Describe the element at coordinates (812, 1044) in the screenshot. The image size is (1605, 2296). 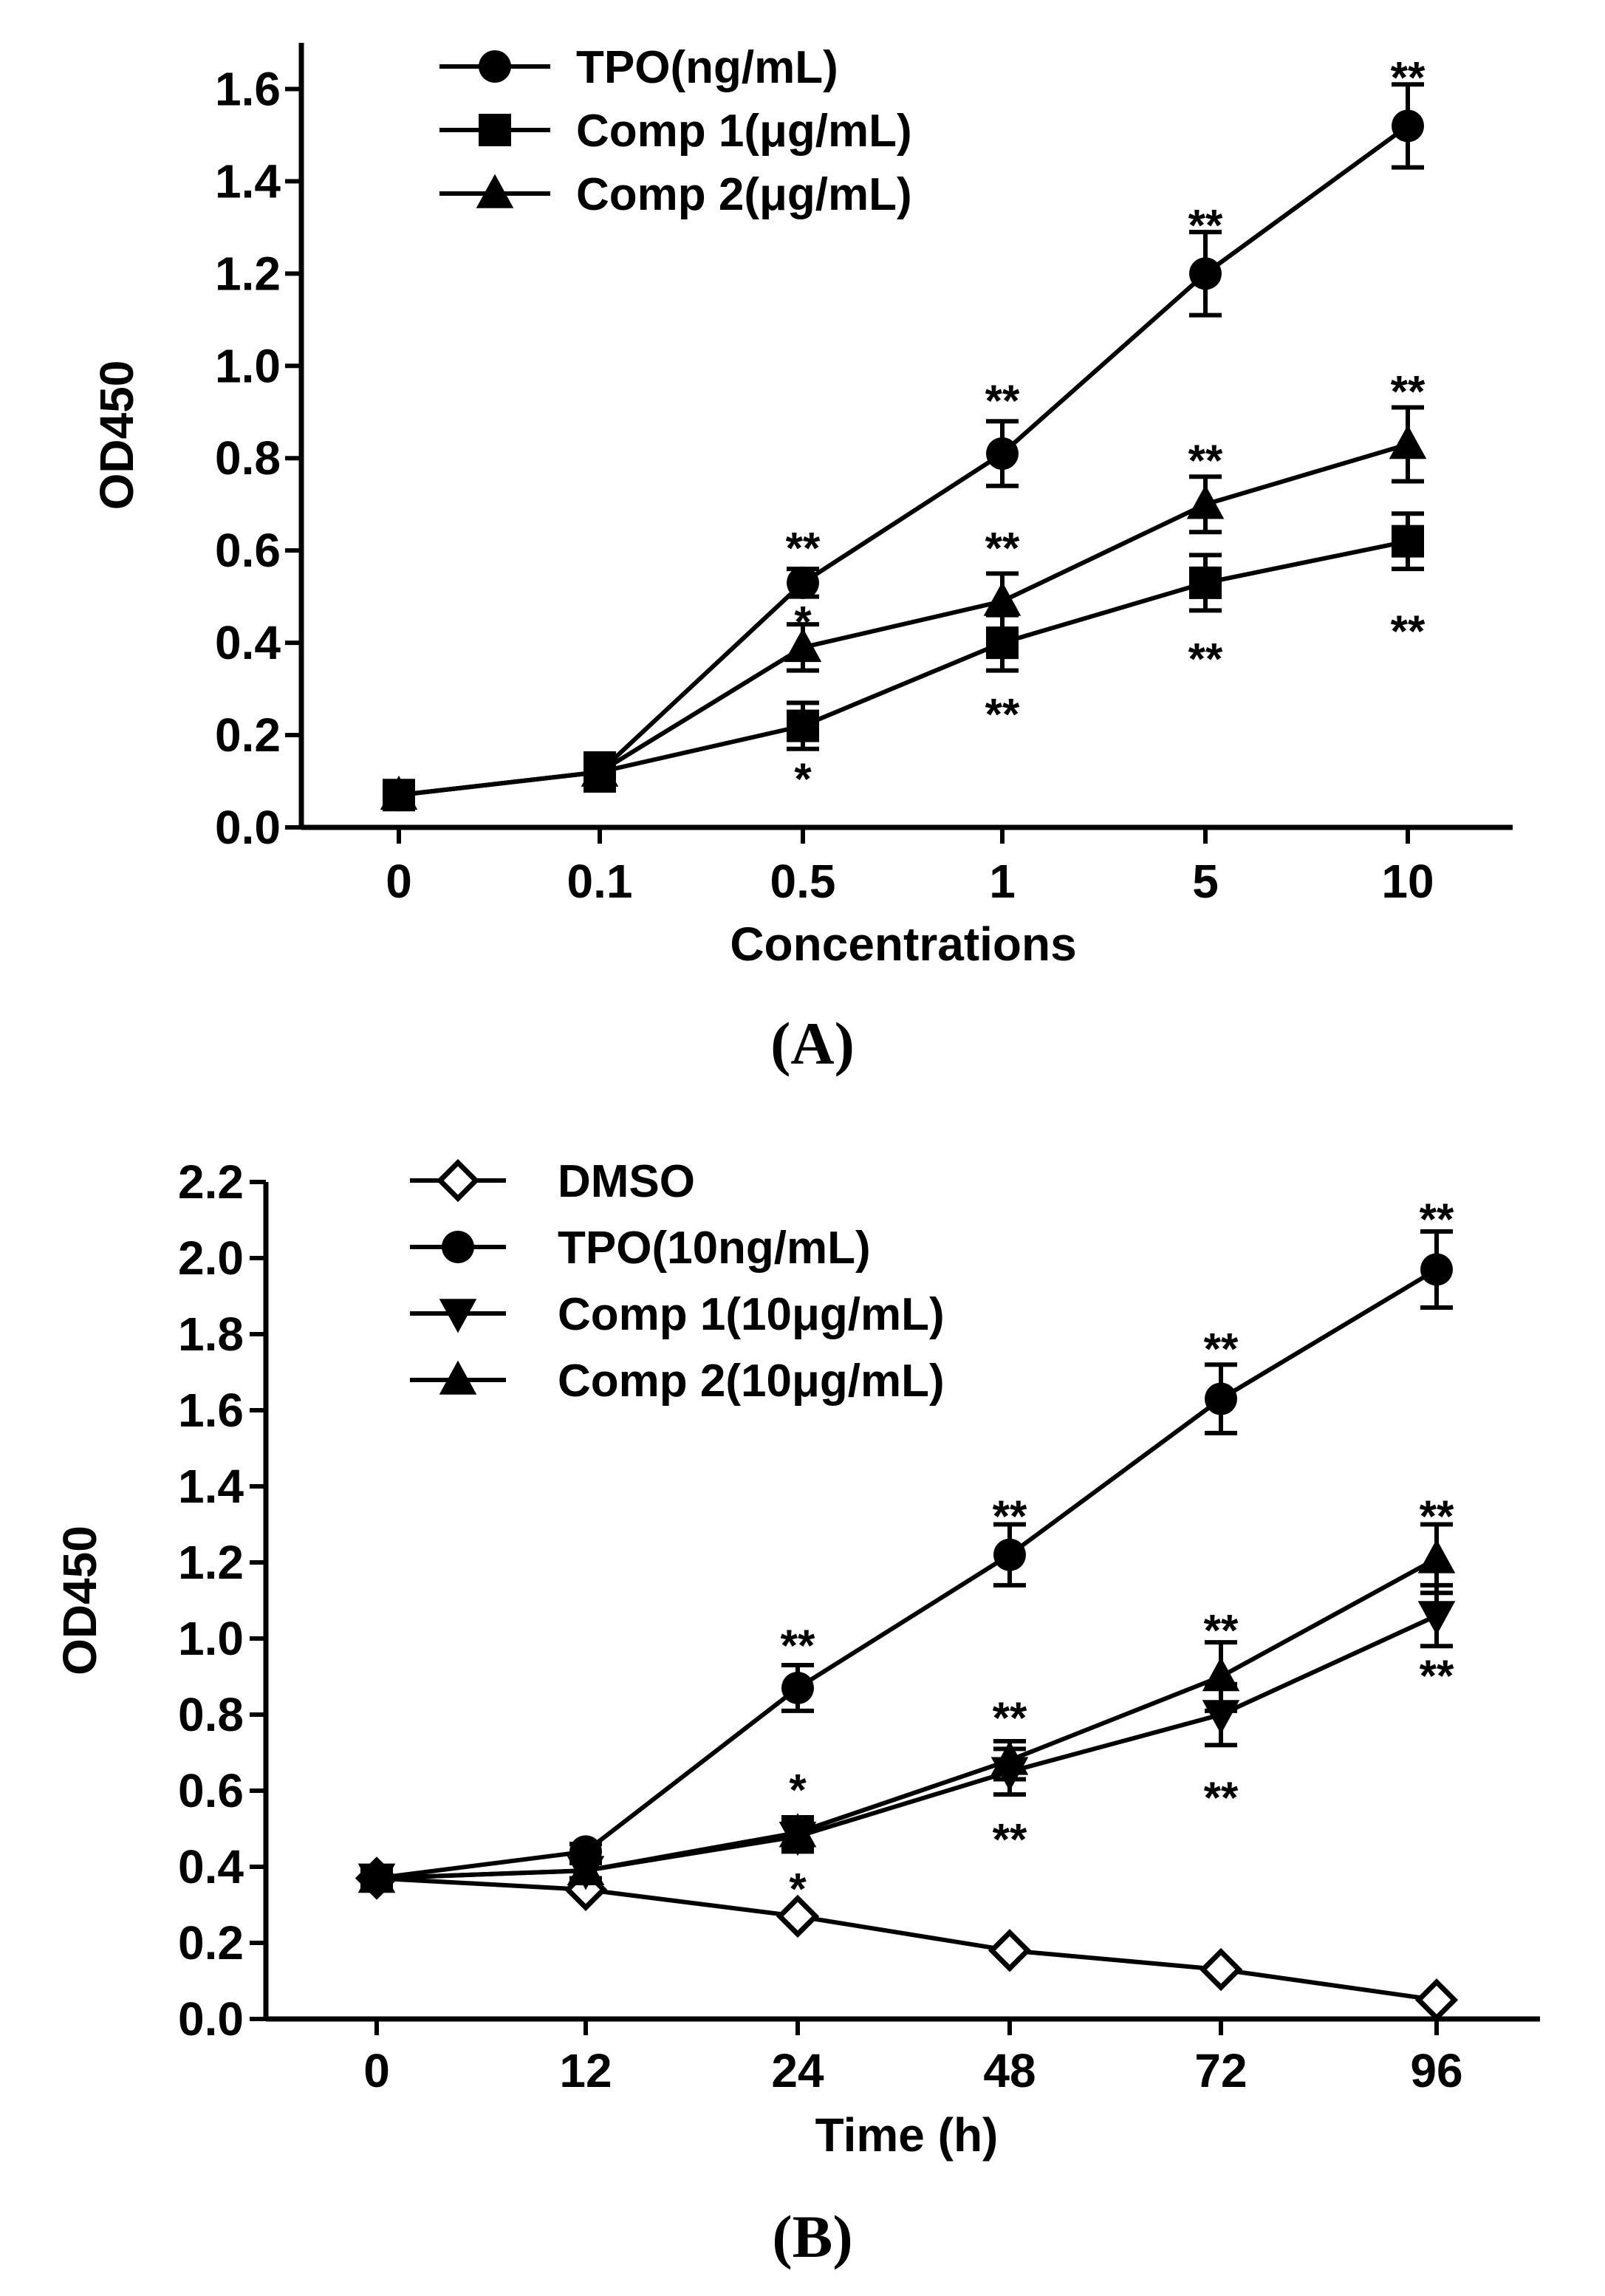
I see `panel-label: (A)` at that location.